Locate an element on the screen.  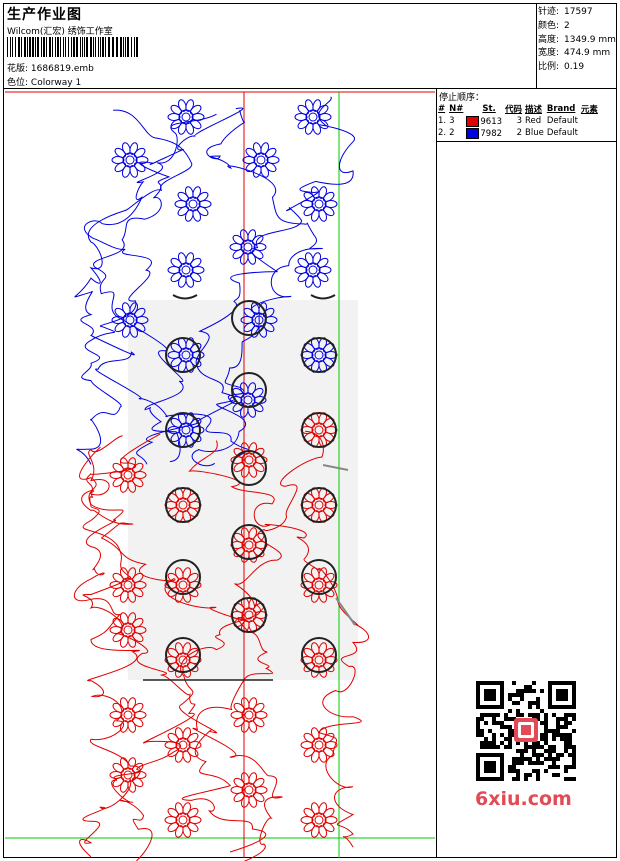
col-desc: 描述 is located at coordinates (534, 109).